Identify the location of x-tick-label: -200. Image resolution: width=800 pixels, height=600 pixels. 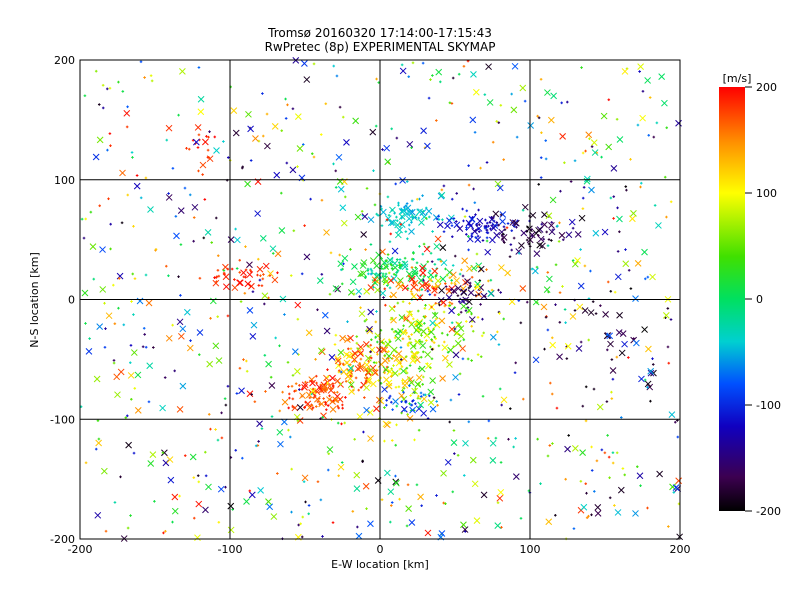
(80, 549).